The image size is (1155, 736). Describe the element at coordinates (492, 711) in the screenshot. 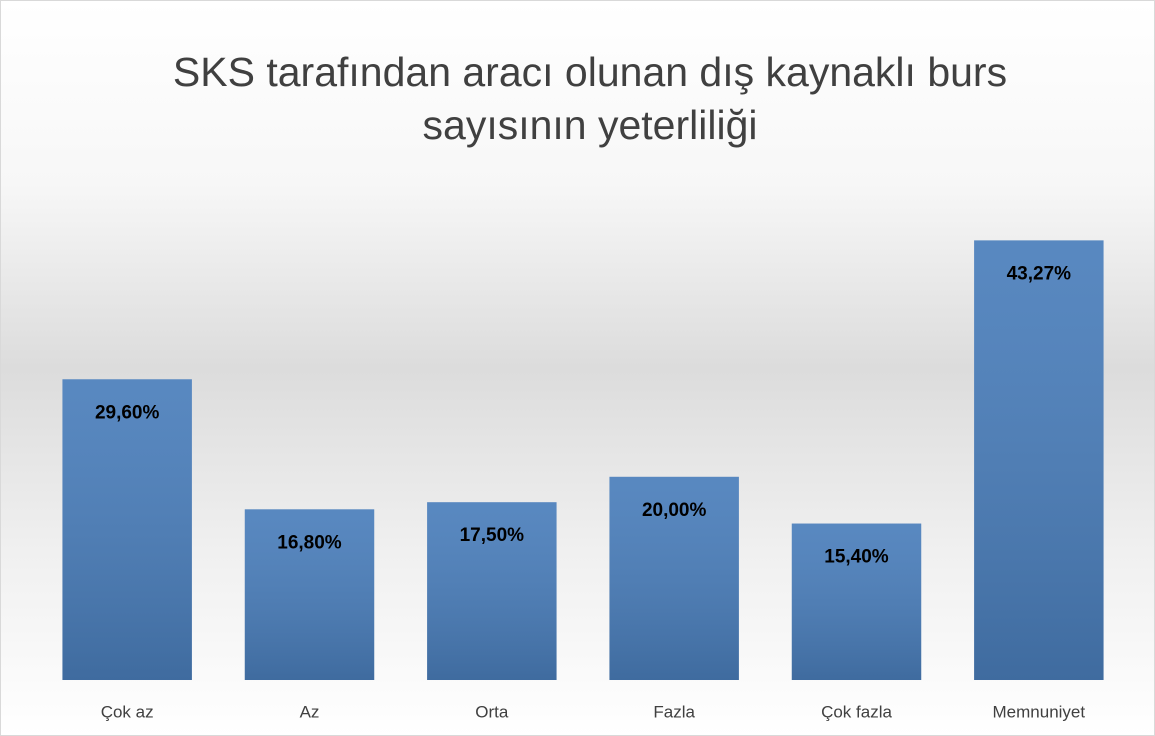

I see `x-tick-label: Orta` at that location.